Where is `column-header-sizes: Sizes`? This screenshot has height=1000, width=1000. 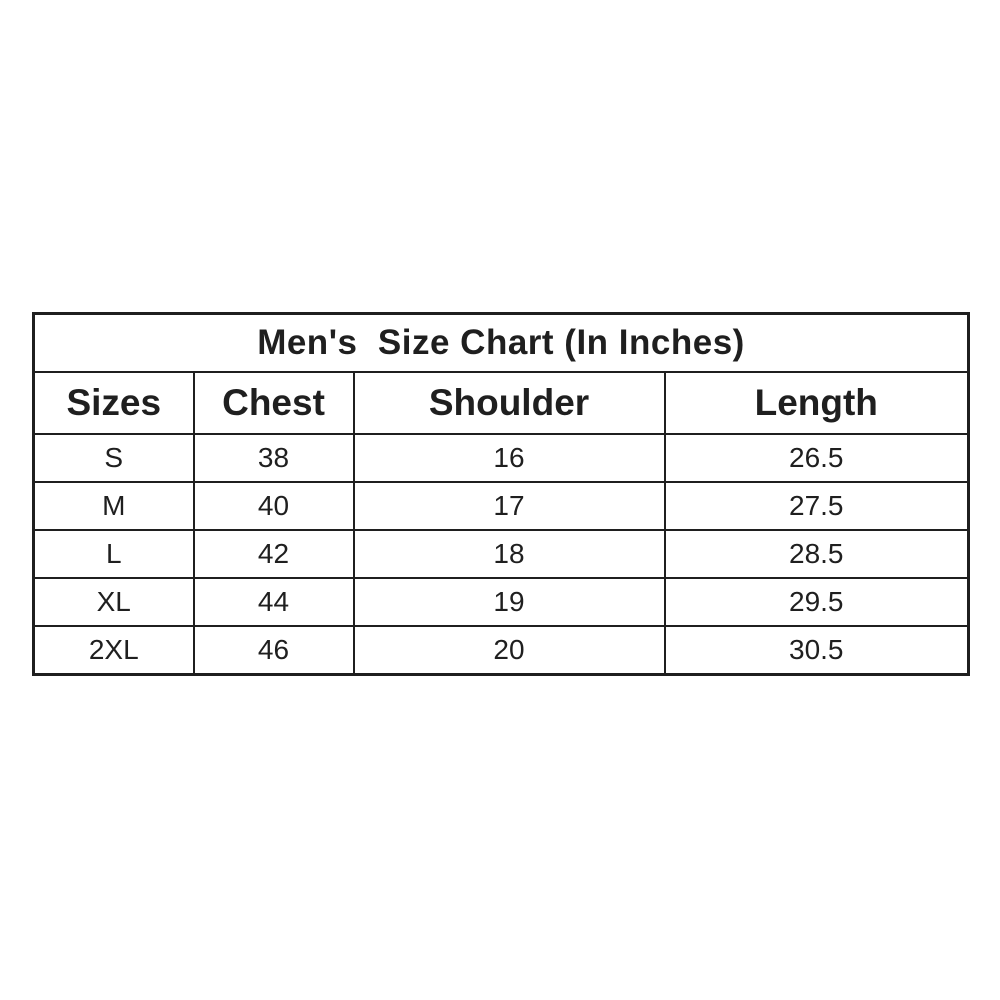 column-header-sizes: Sizes is located at coordinates (113, 403).